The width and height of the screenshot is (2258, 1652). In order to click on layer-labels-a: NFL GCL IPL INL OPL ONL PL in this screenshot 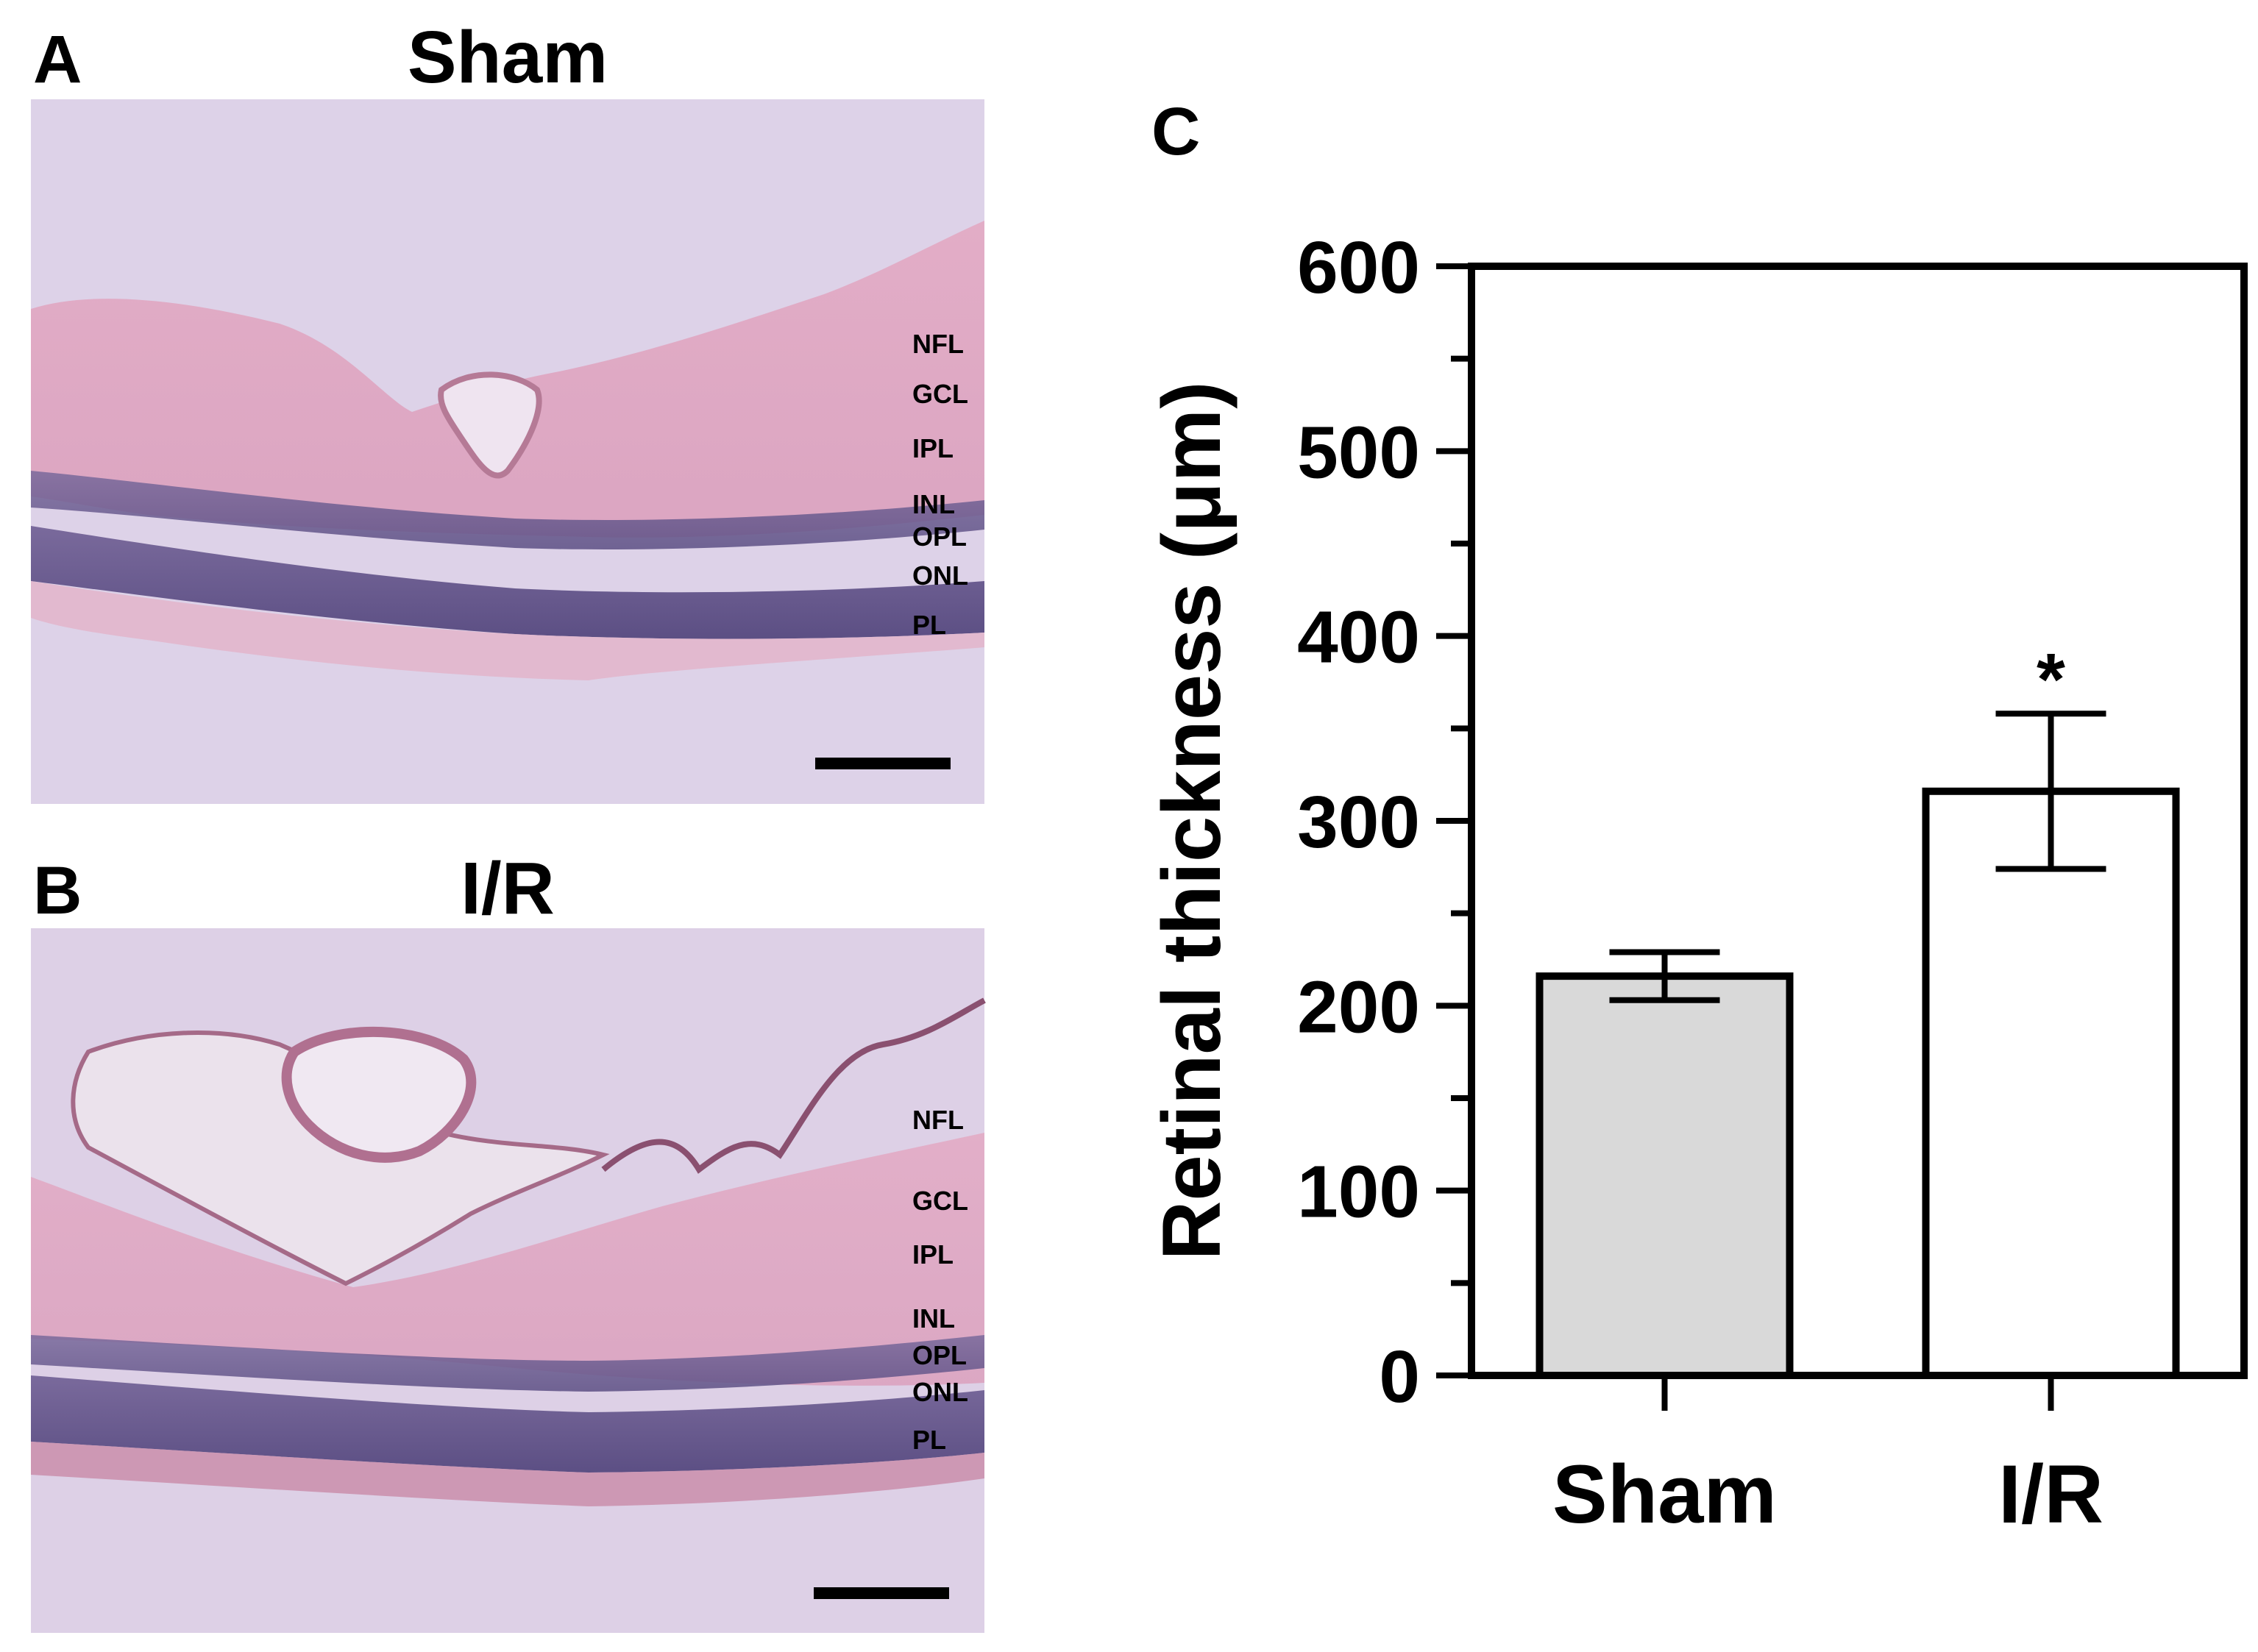, I will do `click(940, 485)`.